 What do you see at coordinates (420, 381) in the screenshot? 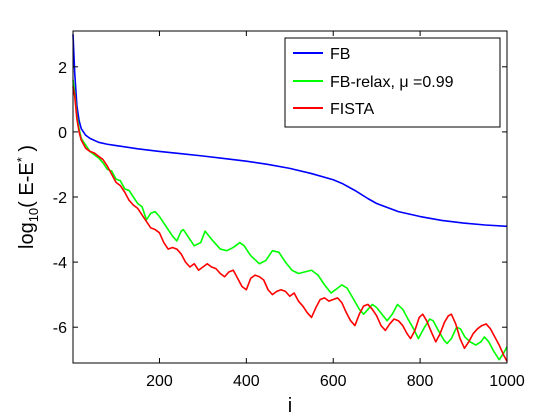
I see `x-tick-label: 800` at bounding box center [420, 381].